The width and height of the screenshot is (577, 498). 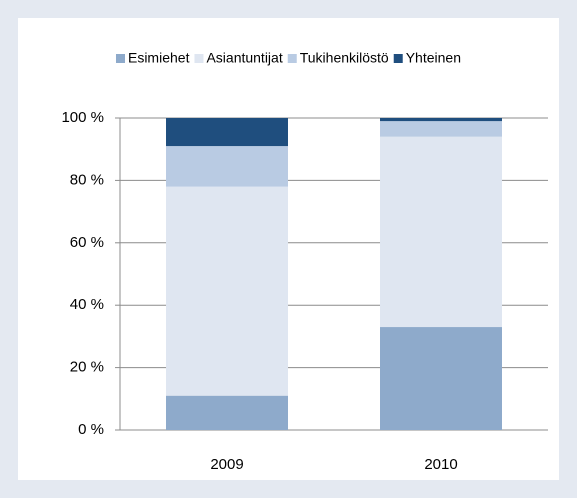 I want to click on legend-label: Esimiehet, so click(x=159, y=58).